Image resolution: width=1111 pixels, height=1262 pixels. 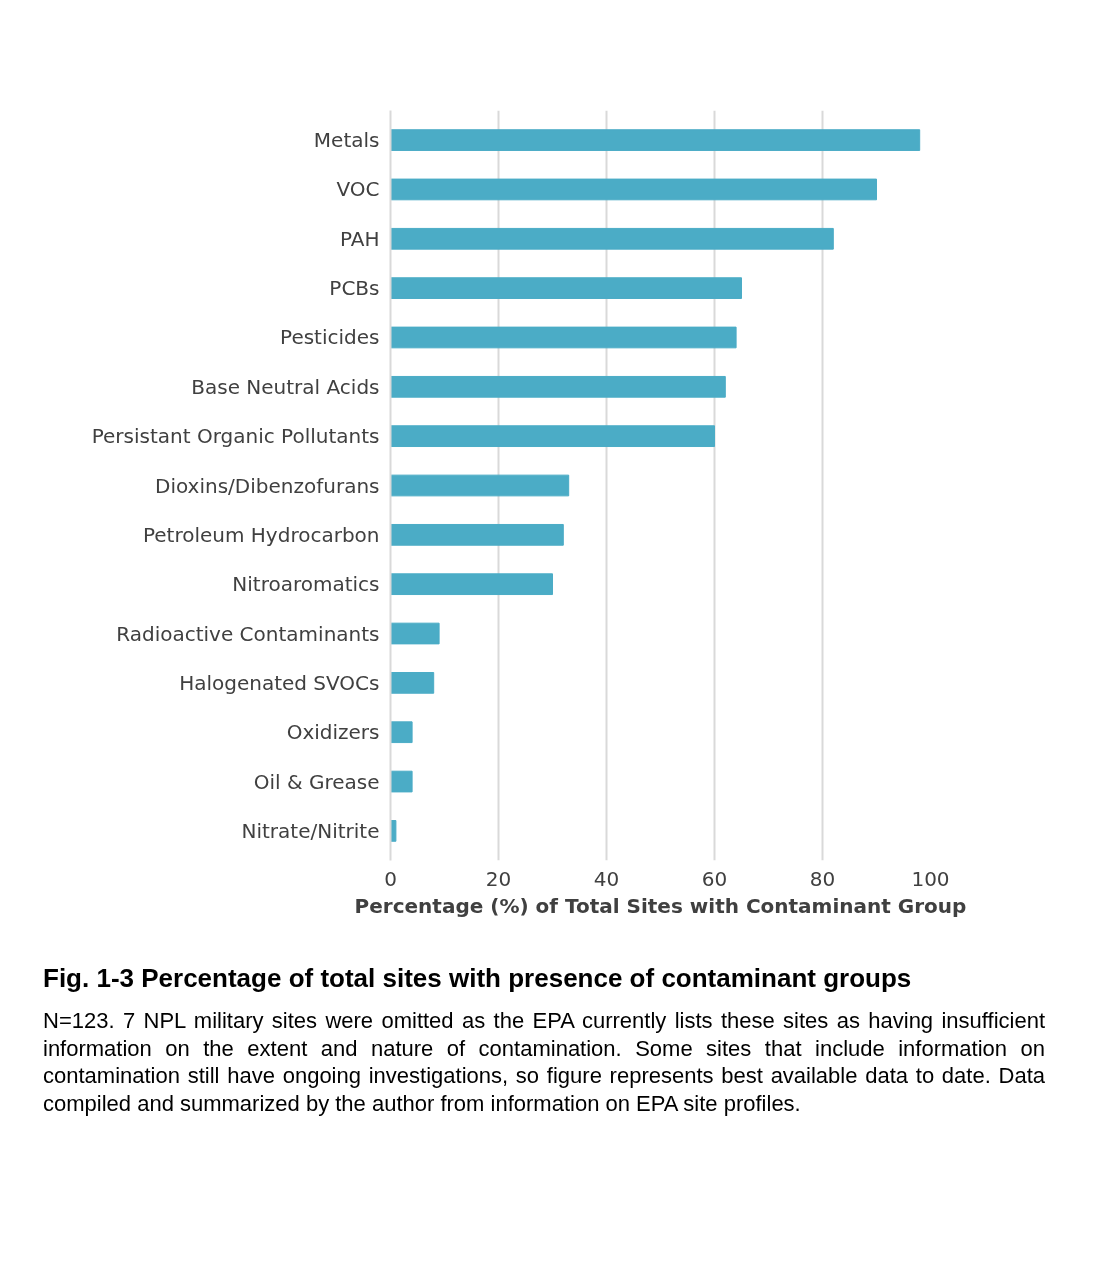 What do you see at coordinates (316, 781) in the screenshot?
I see `y-tick-label: Oil & Grease` at bounding box center [316, 781].